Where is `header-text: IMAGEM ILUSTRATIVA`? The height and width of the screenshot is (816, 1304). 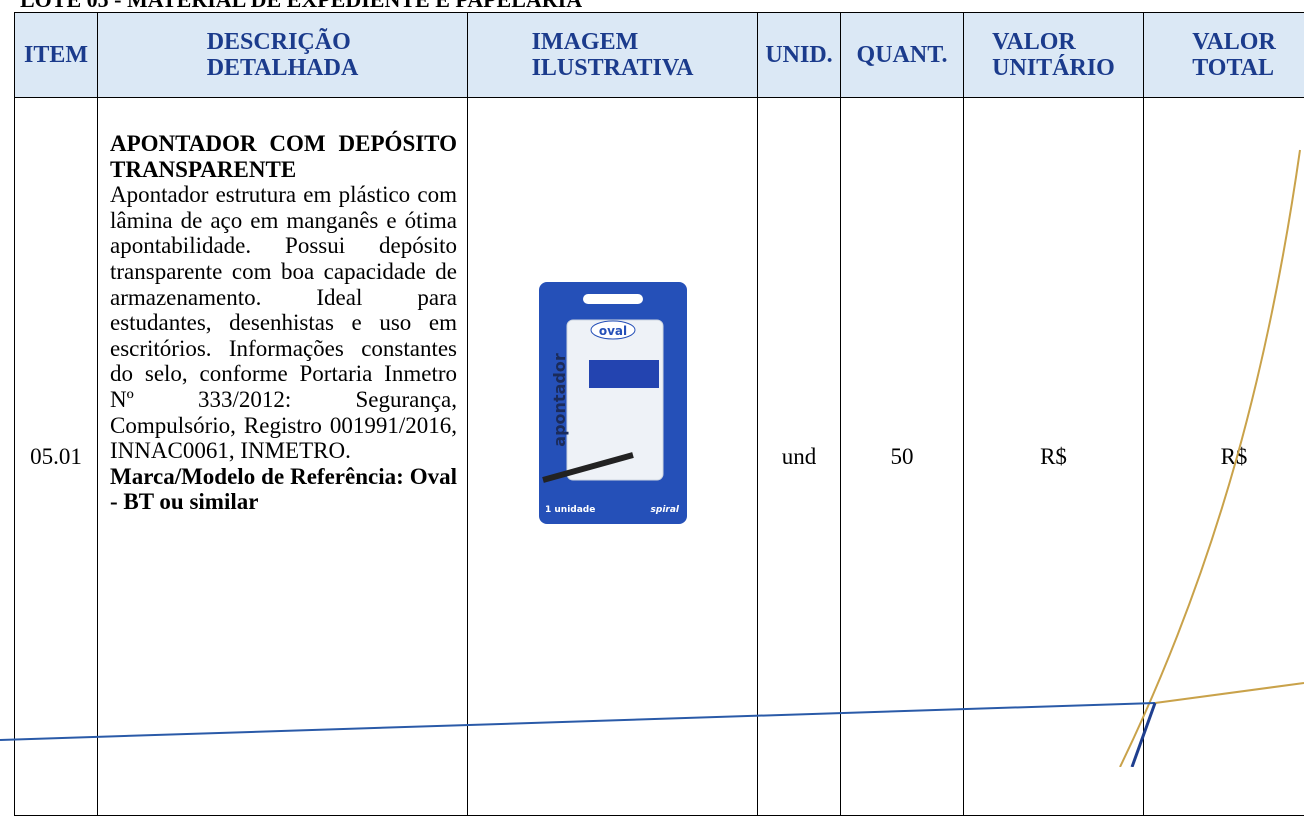
header-text: IMAGEM ILUSTRATIVA is located at coordinates (613, 55).